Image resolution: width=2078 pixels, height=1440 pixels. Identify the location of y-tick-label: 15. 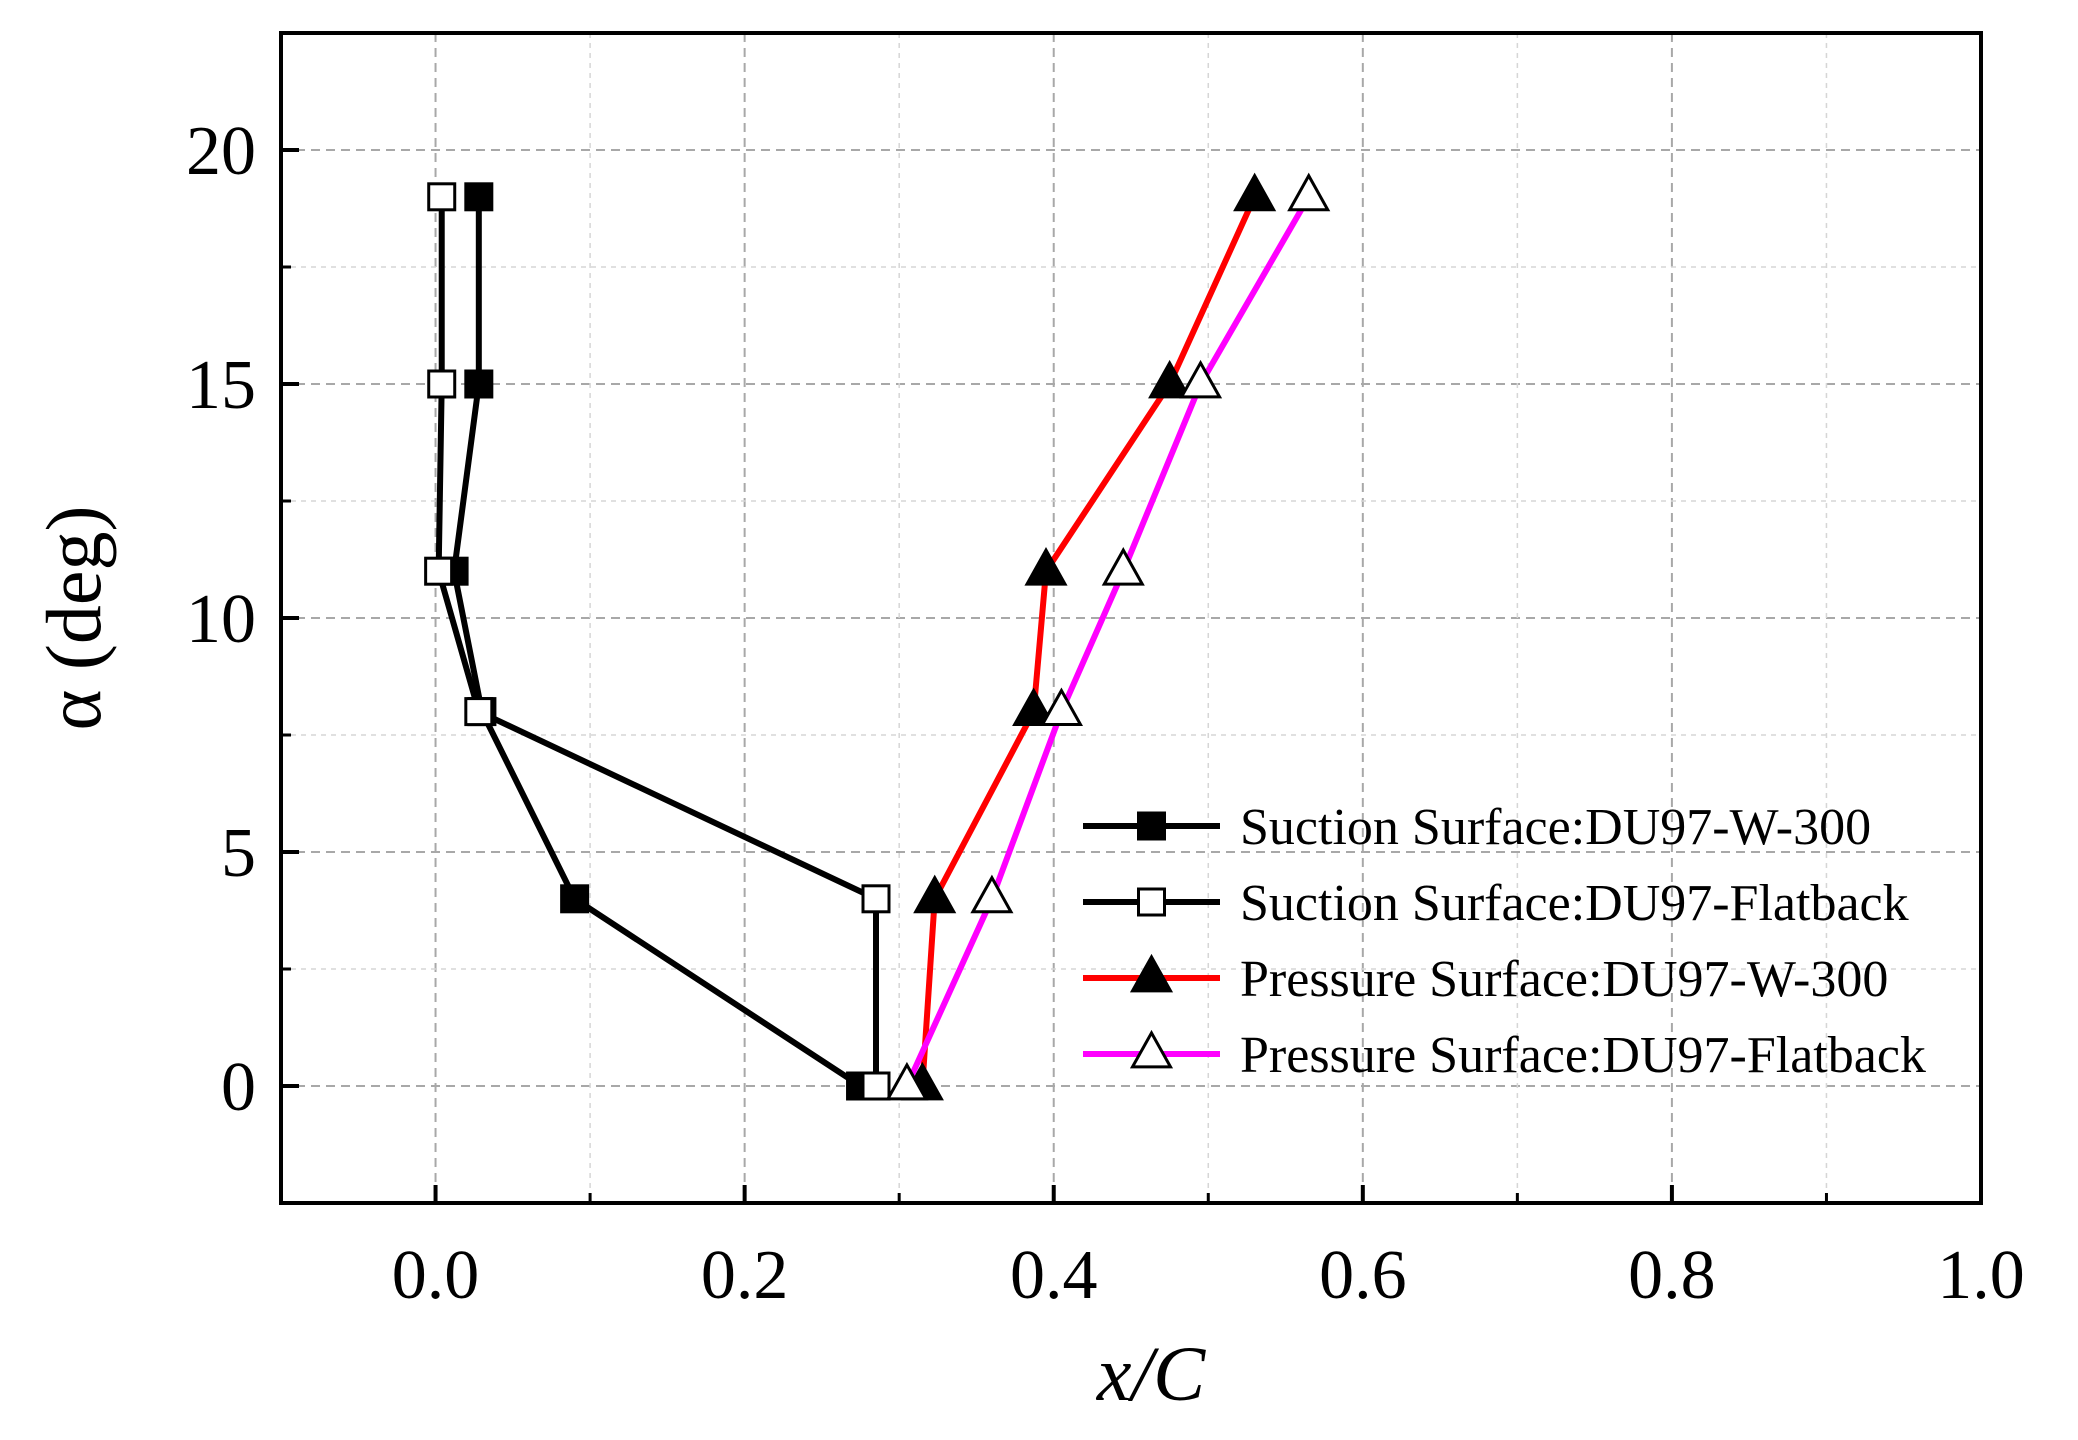
(221, 385).